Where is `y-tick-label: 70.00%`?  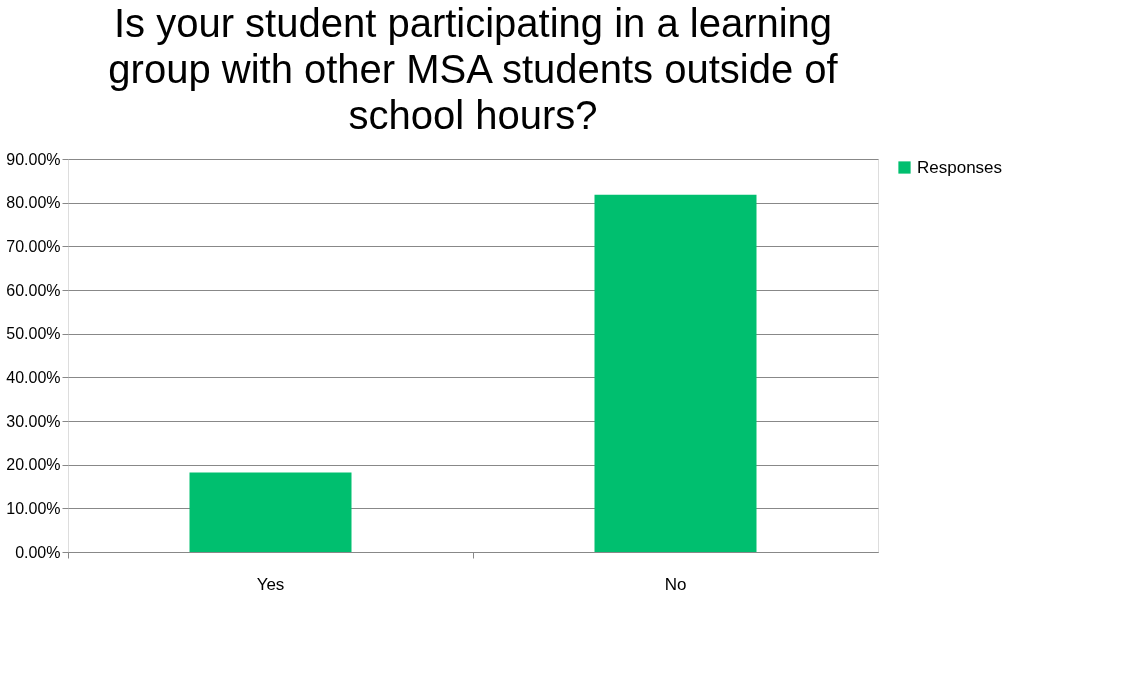
y-tick-label: 70.00% is located at coordinates (33, 246).